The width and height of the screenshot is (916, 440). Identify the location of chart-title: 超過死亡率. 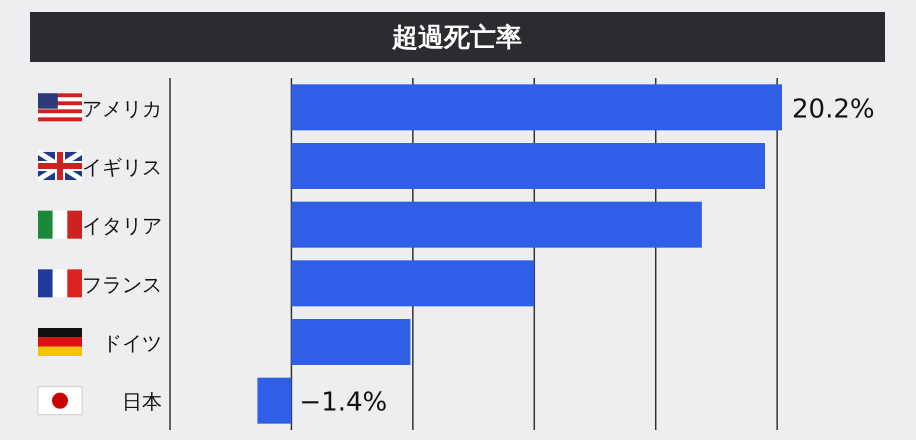
(456, 38).